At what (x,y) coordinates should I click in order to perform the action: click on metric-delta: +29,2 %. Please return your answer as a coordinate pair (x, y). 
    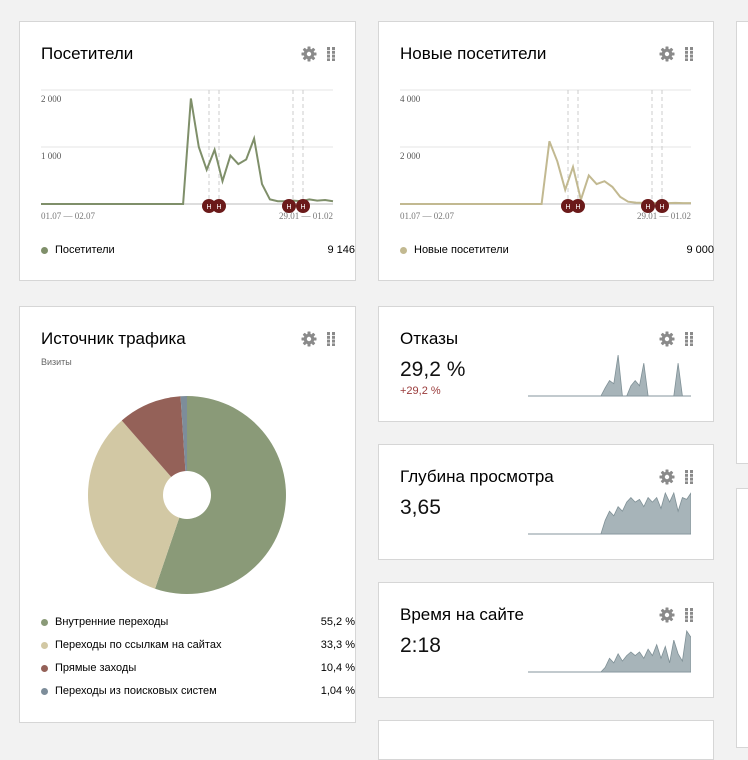
    Looking at the image, I should click on (420, 391).